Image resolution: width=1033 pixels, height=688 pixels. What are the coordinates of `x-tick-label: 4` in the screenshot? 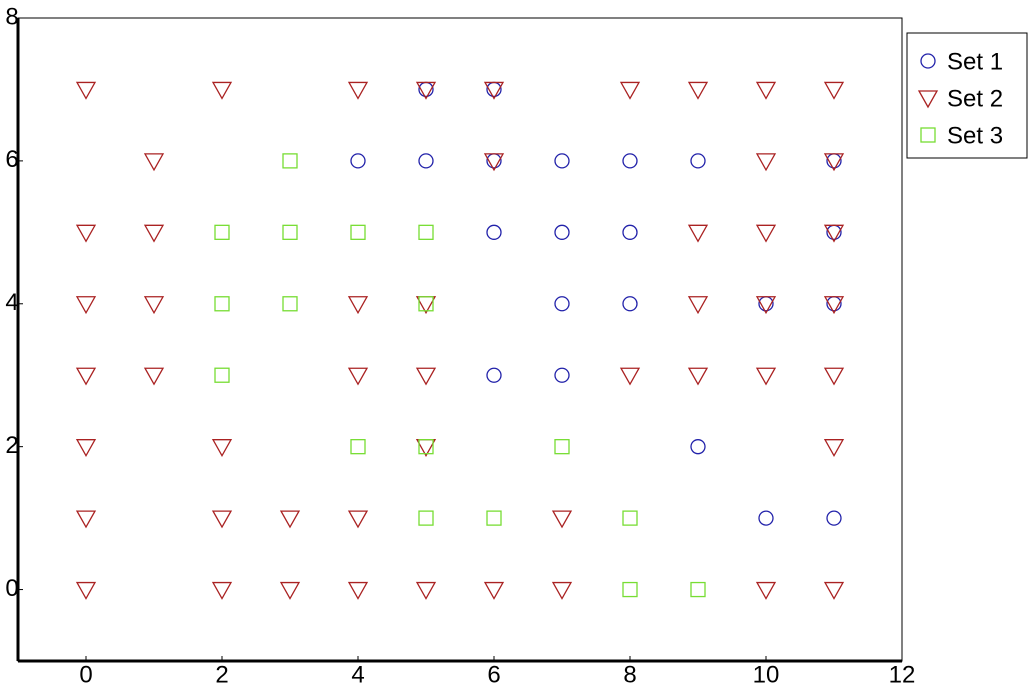 It's located at (357, 674).